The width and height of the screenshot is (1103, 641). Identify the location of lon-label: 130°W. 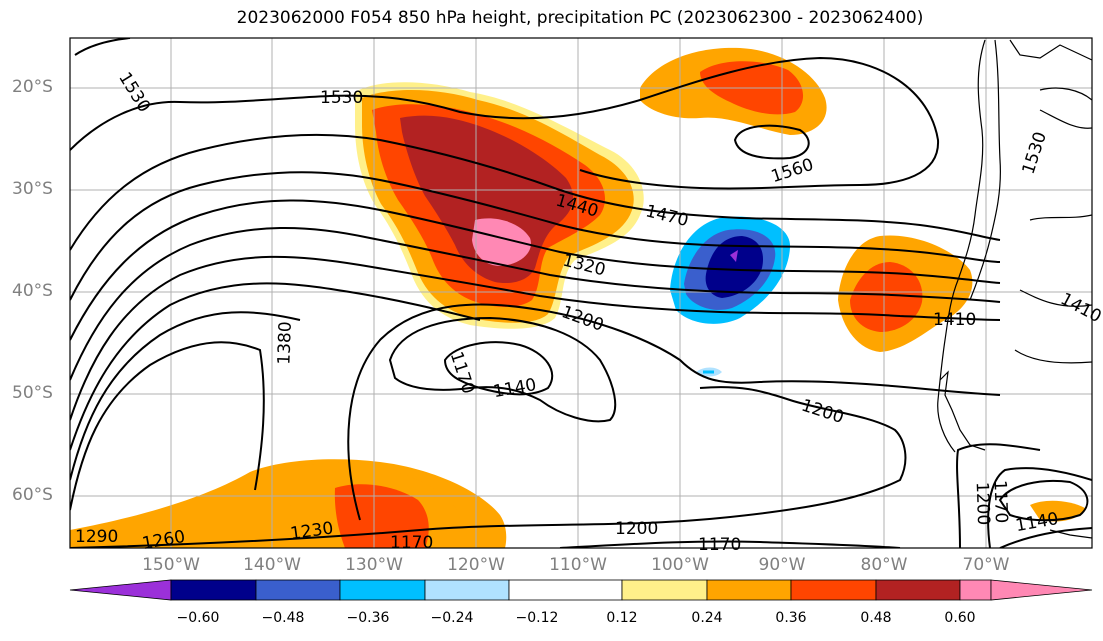
(374, 565).